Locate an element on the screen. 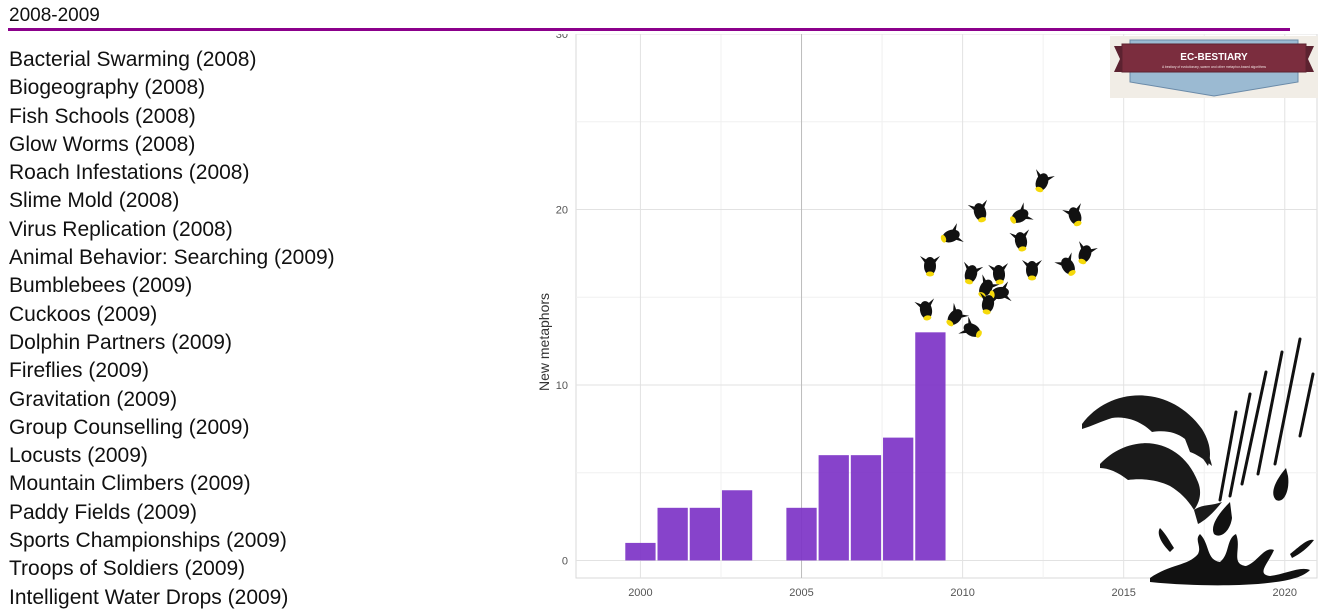 The height and width of the screenshot is (612, 1335). y-tick-label: 10 is located at coordinates (562, 386).